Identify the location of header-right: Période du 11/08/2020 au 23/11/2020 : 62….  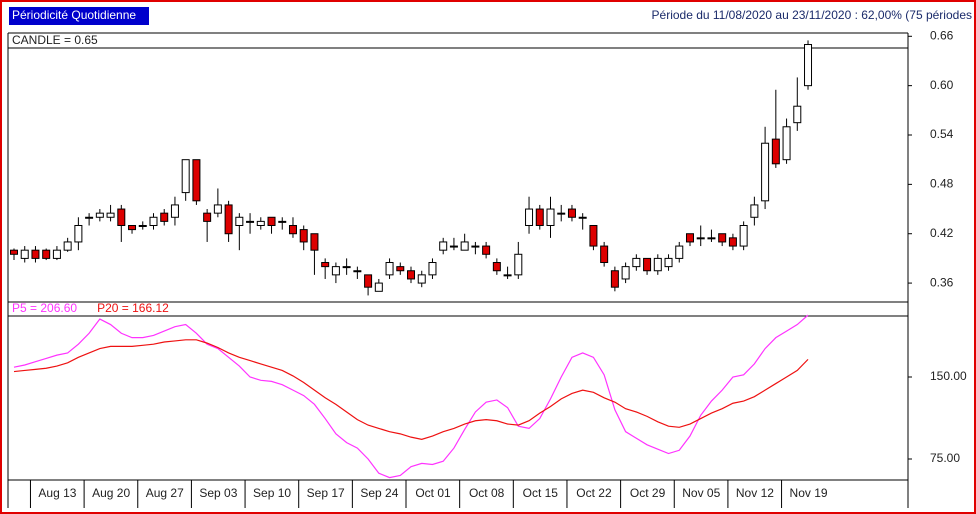
(812, 15).